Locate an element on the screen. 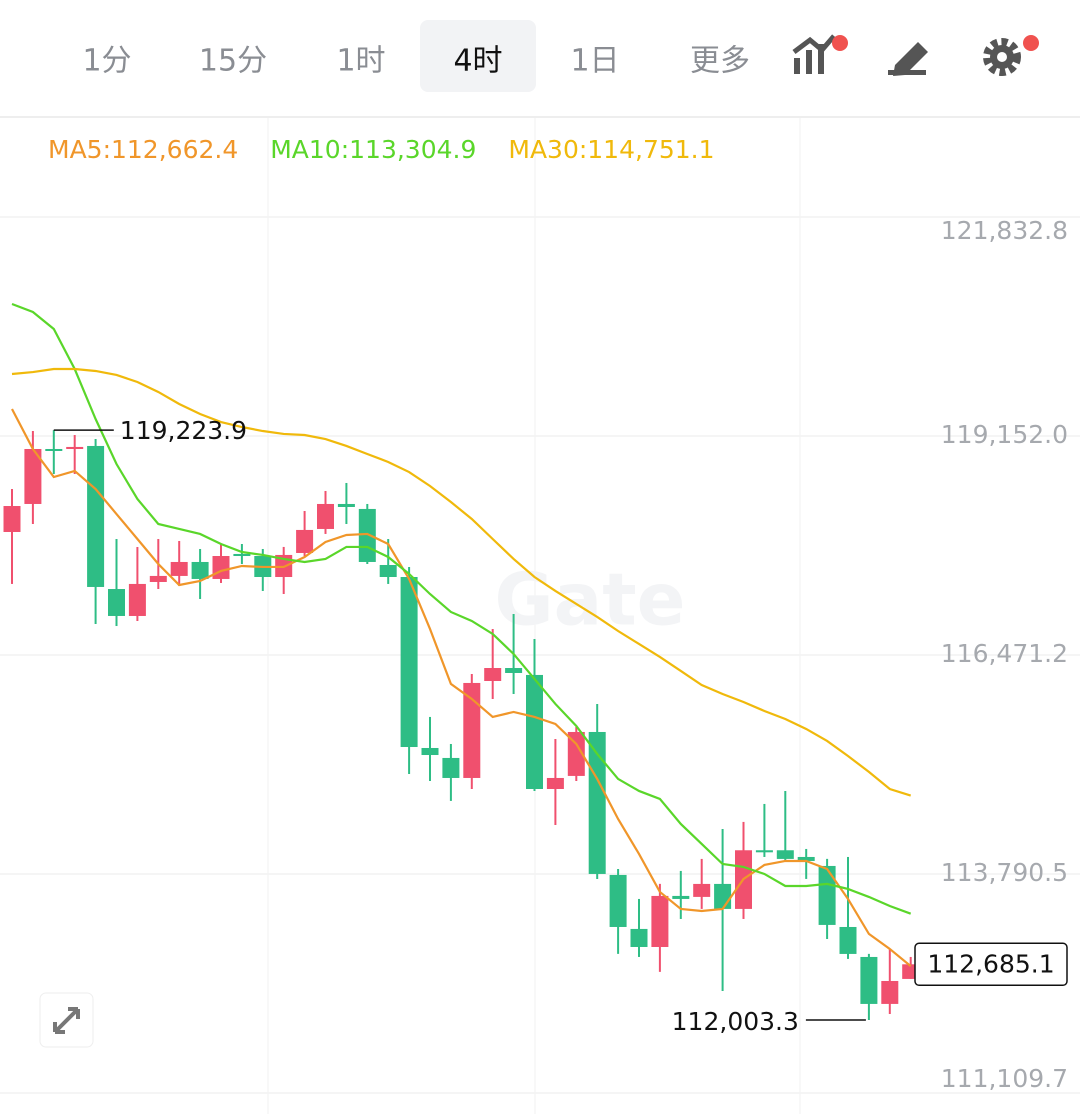 This screenshot has width=1080, height=1118. watermark: Gate is located at coordinates (590, 600).